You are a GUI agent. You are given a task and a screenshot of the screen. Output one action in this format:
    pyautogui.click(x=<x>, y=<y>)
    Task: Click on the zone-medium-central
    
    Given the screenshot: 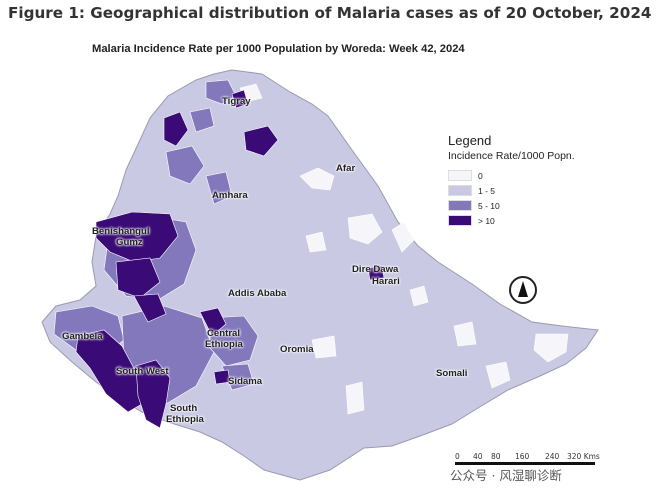 What is the action you would take?
    pyautogui.click(x=234, y=341)
    